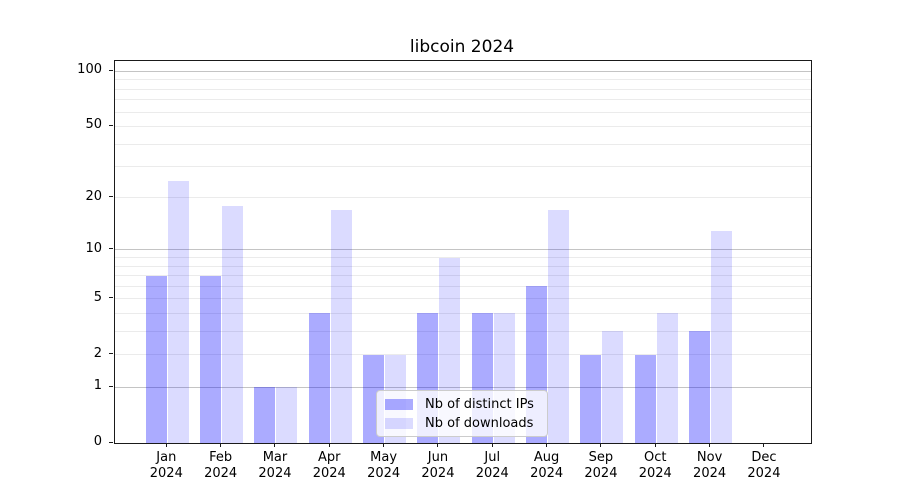 The image size is (900, 500). I want to click on x-tick-label: Jun 2024, so click(438, 466).